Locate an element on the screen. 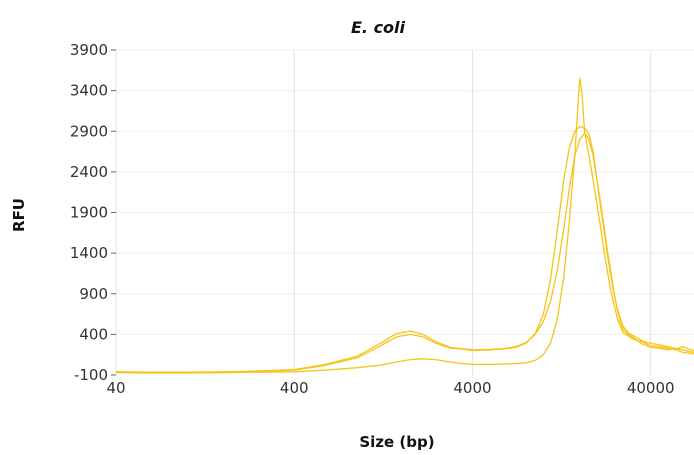 This screenshot has height=455, width=694. x-axis-title: Size (bp) is located at coordinates (396, 442).